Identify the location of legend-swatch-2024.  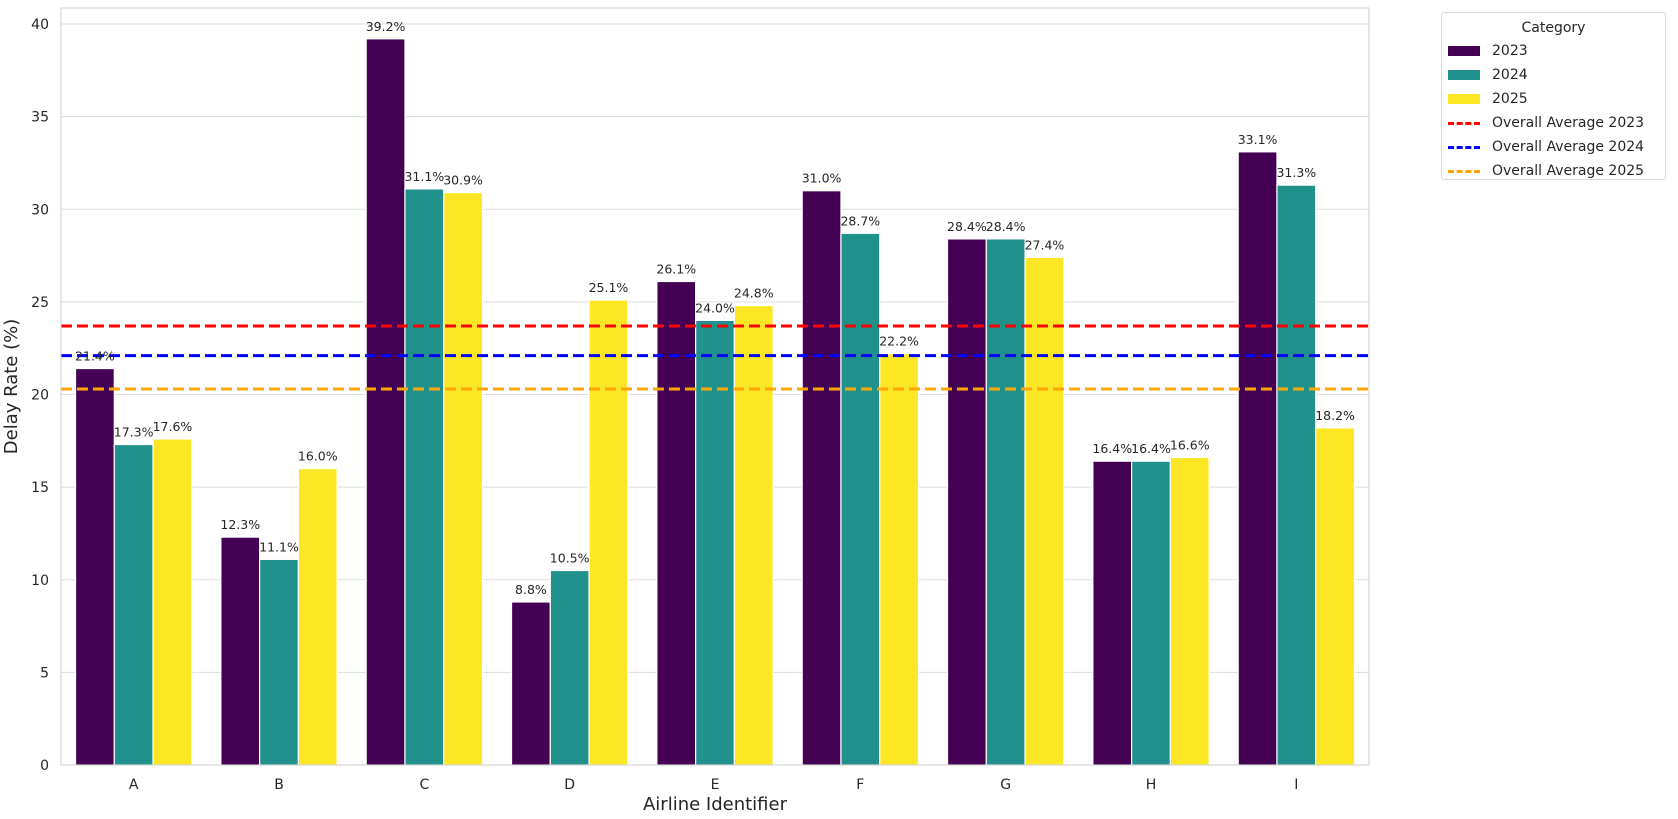
(1464, 75).